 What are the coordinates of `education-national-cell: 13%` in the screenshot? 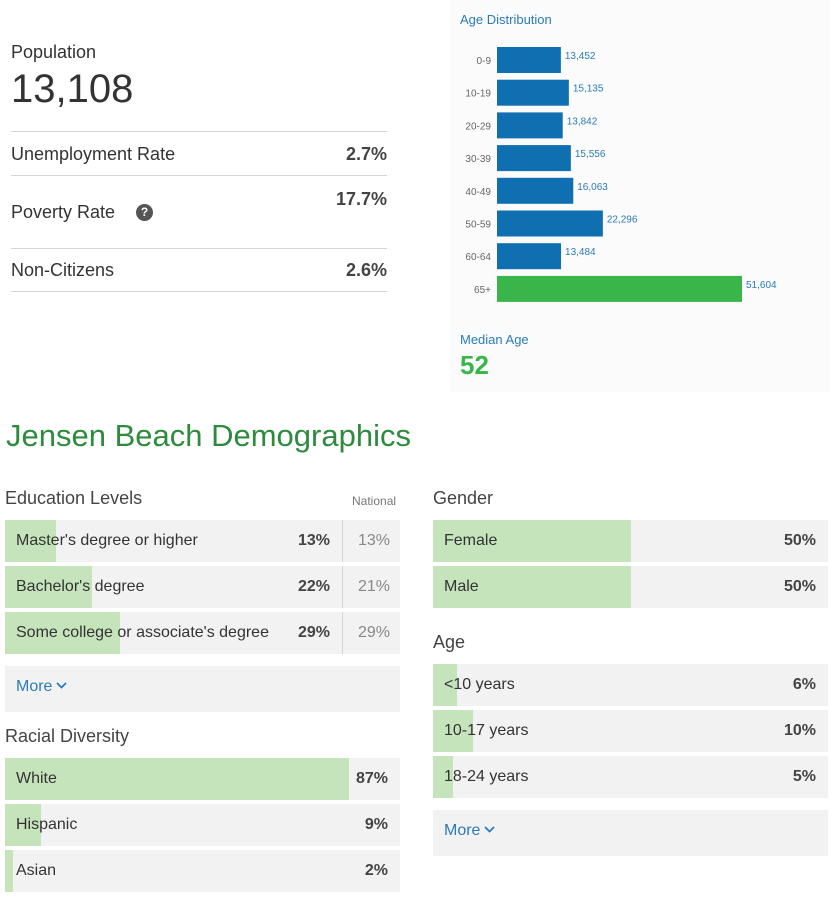 It's located at (371, 541).